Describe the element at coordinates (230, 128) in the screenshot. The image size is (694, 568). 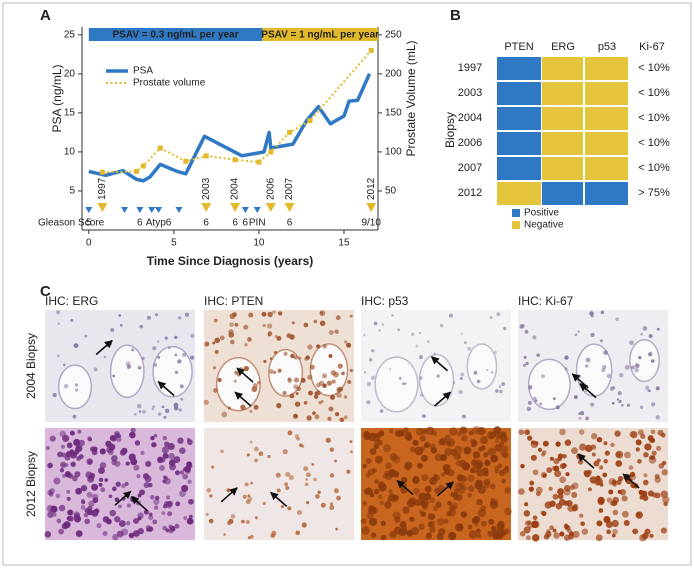
I see `psa-line` at that location.